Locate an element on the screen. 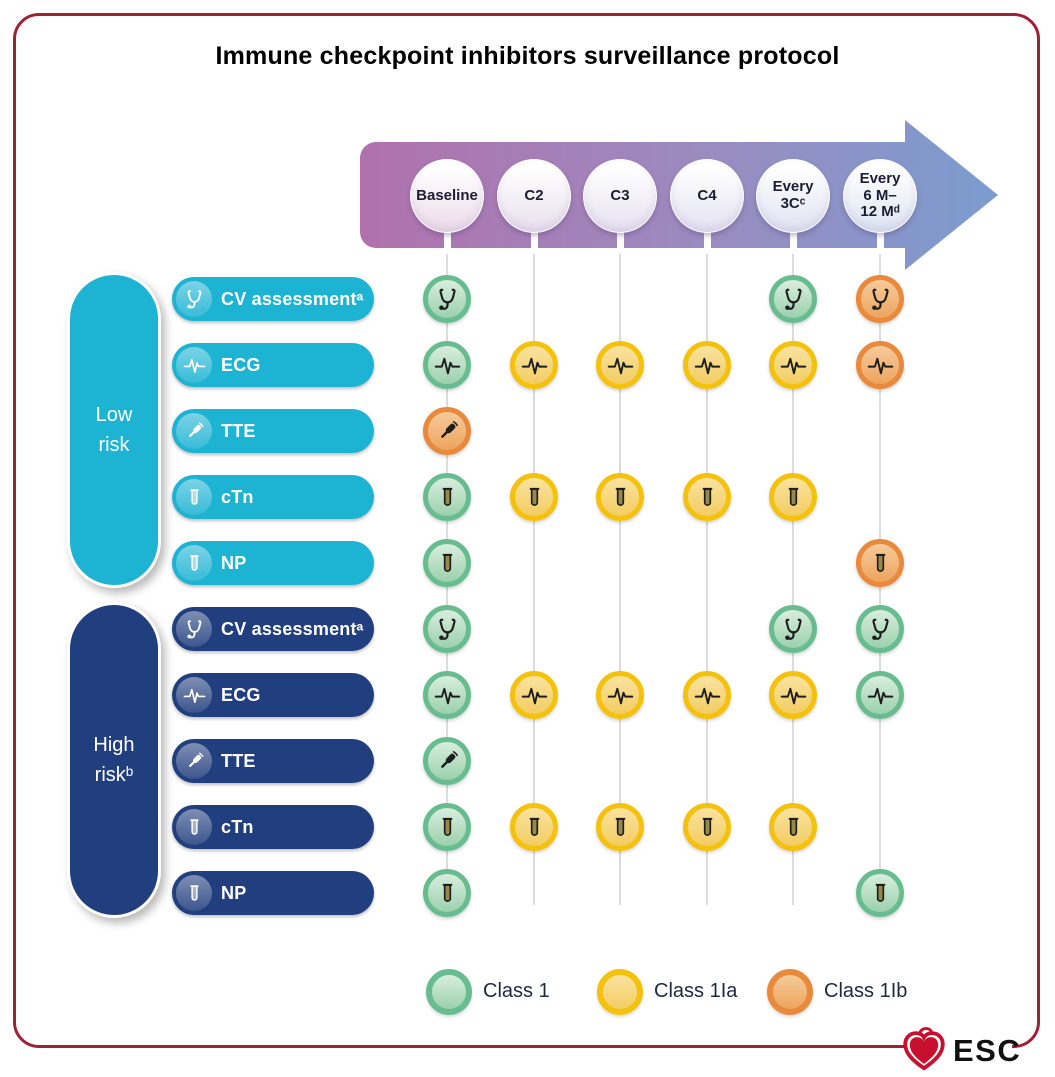 Image resolution: width=1055 pixels, height=1077 pixels. timeline-step-label: C3 is located at coordinates (620, 195).